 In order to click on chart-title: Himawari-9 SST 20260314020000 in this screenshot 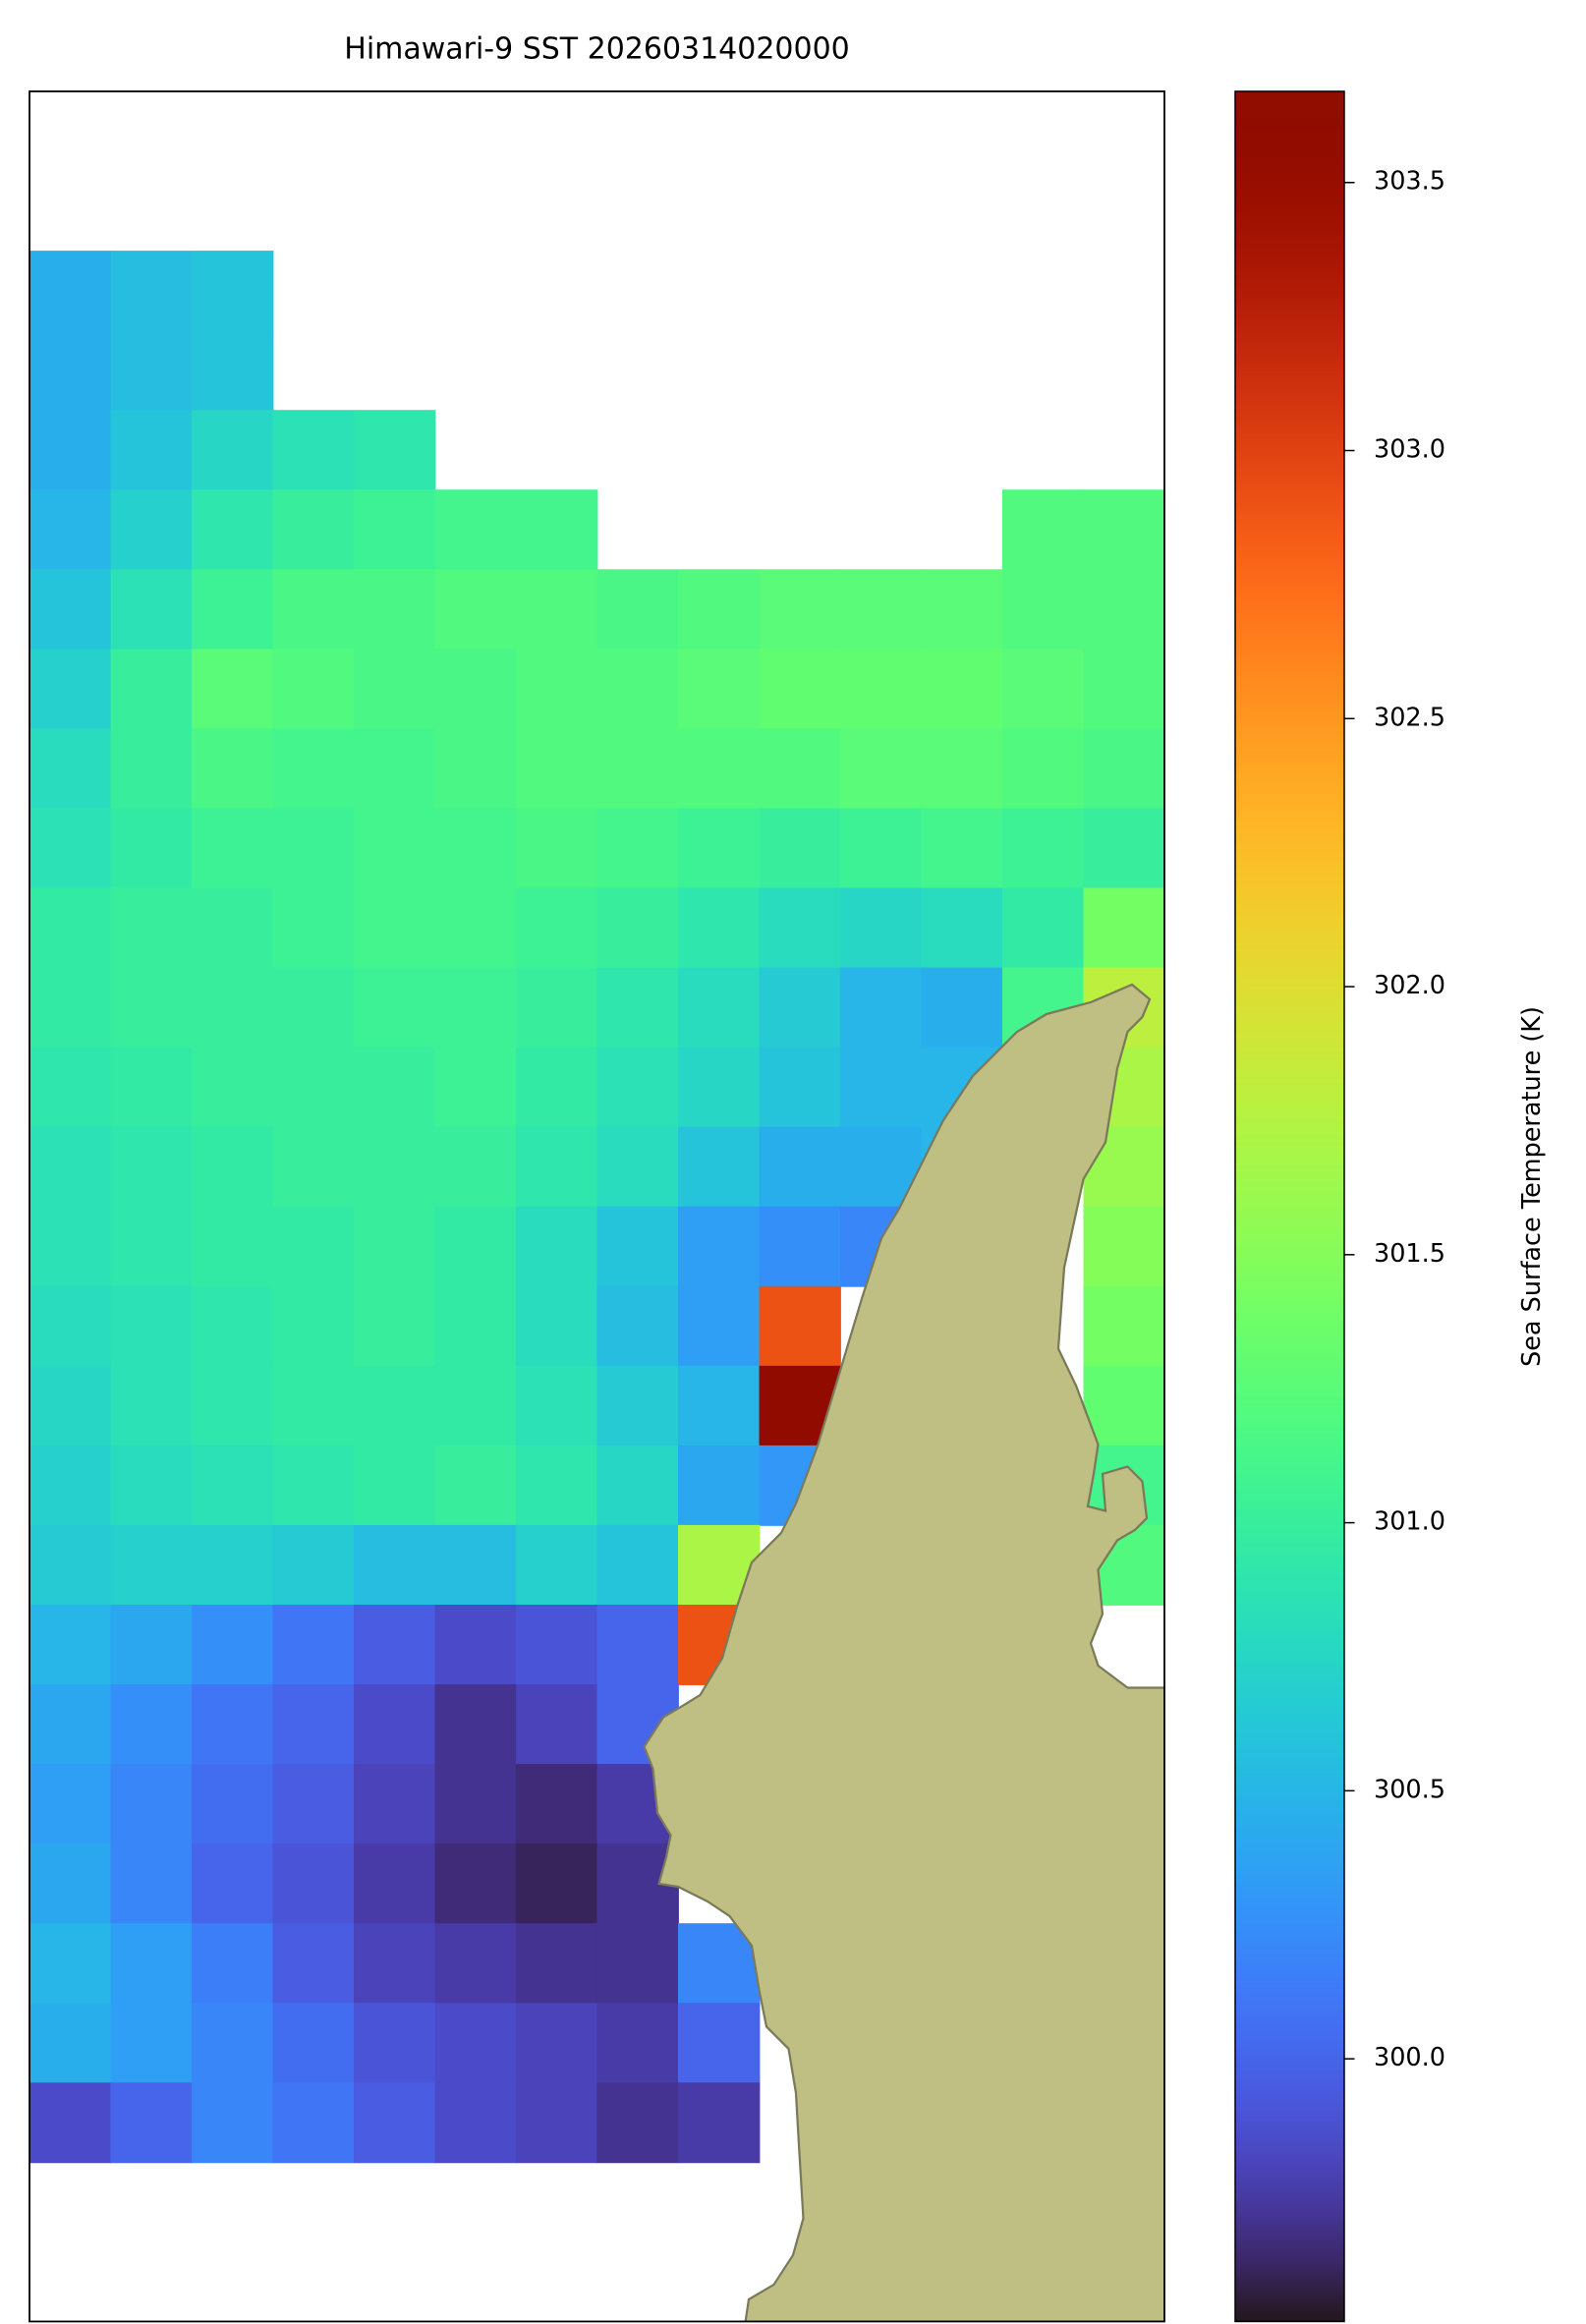, I will do `click(596, 48)`.